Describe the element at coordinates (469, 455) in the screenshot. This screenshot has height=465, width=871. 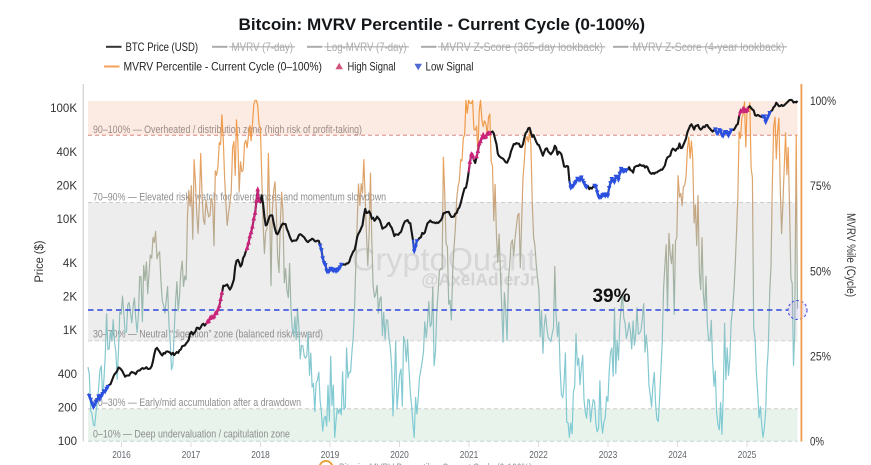
I see `svg-text: 2021` at that location.